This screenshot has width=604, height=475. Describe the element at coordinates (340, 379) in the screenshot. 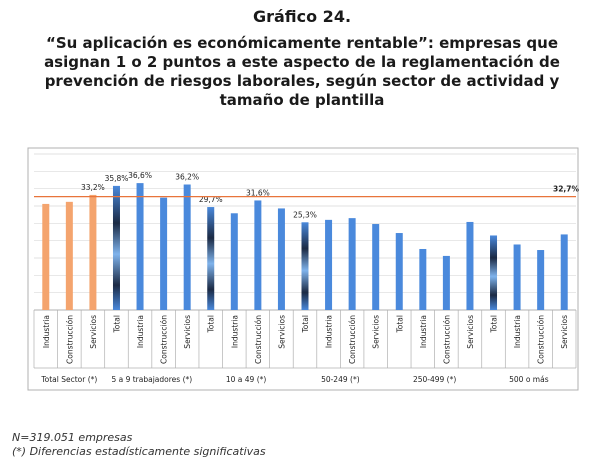

I see `group-label: 50-249 (*)` at that location.